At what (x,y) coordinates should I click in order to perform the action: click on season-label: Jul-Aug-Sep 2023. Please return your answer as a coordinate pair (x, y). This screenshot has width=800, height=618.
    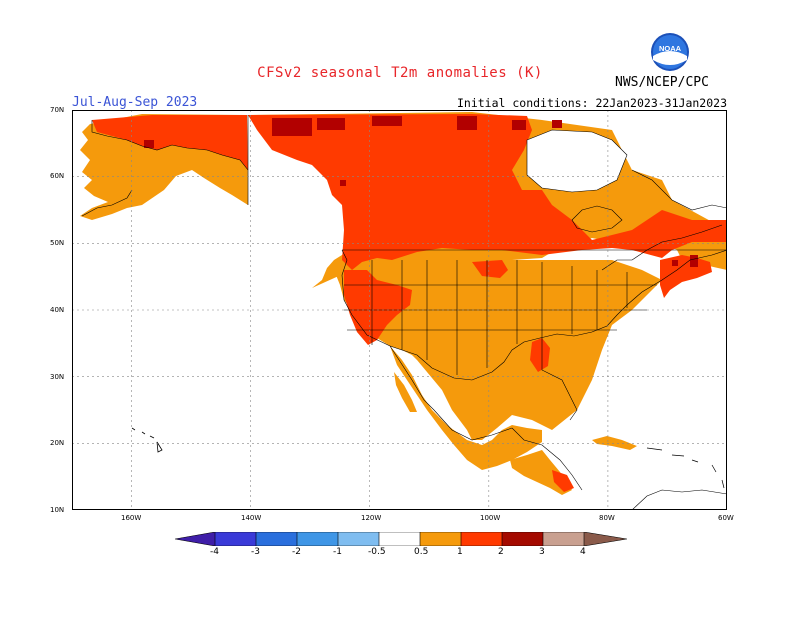
    Looking at the image, I should click on (135, 102).